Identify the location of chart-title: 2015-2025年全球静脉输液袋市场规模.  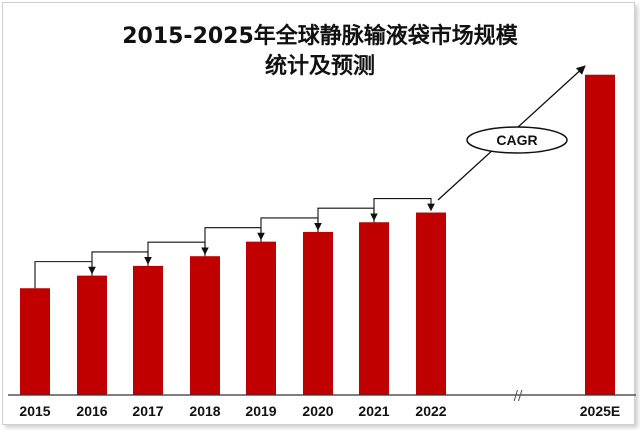
(320, 36).